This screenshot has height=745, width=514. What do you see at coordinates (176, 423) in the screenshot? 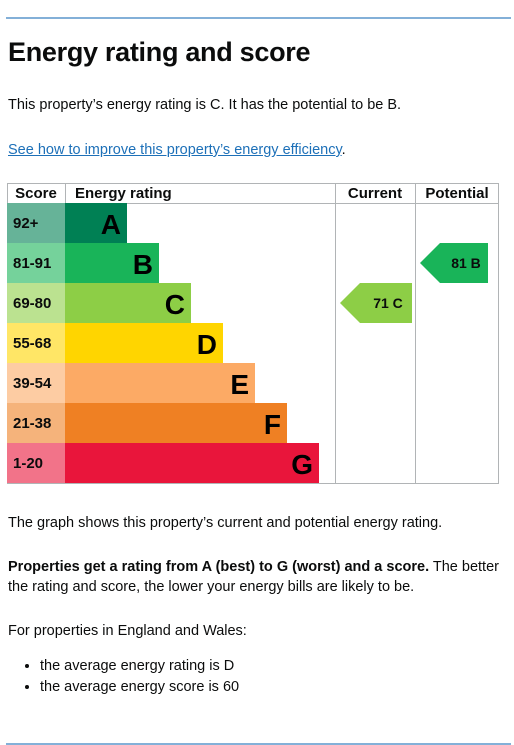
I see `band-bar-f` at bounding box center [176, 423].